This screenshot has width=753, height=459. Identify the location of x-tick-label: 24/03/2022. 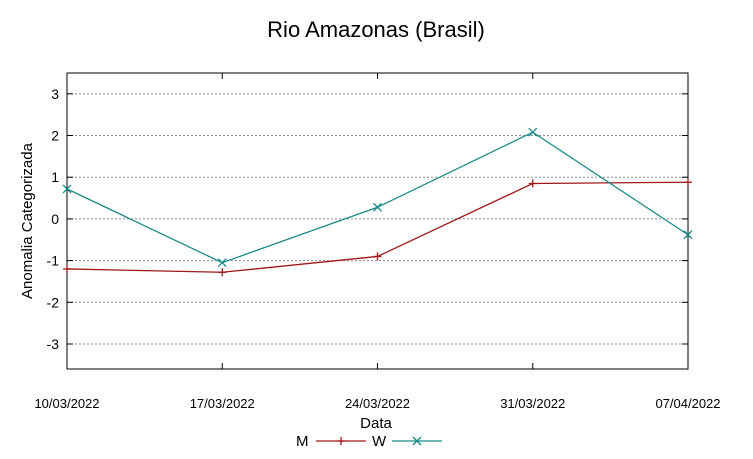
(377, 403).